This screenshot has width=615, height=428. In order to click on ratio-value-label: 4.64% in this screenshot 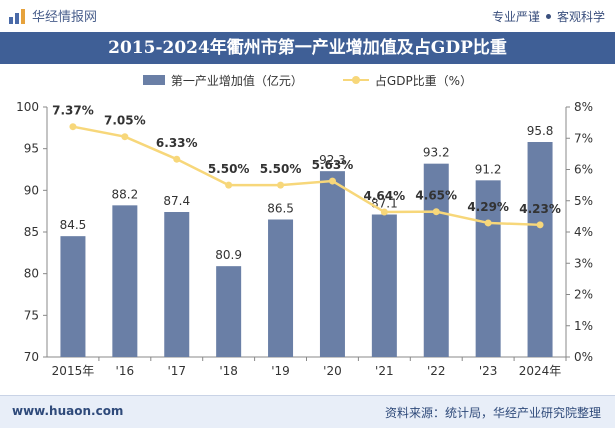, I will do `click(385, 196)`.